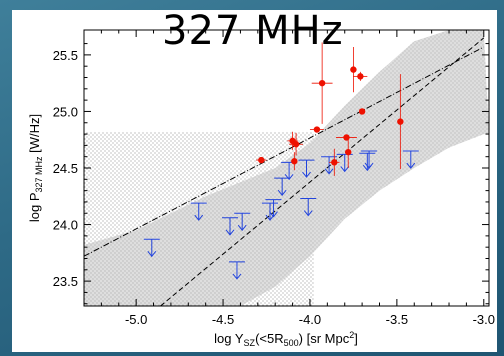 The image size is (504, 356). What do you see at coordinates (65, 168) in the screenshot?
I see `y-tick-label: 24.5` at bounding box center [65, 168].